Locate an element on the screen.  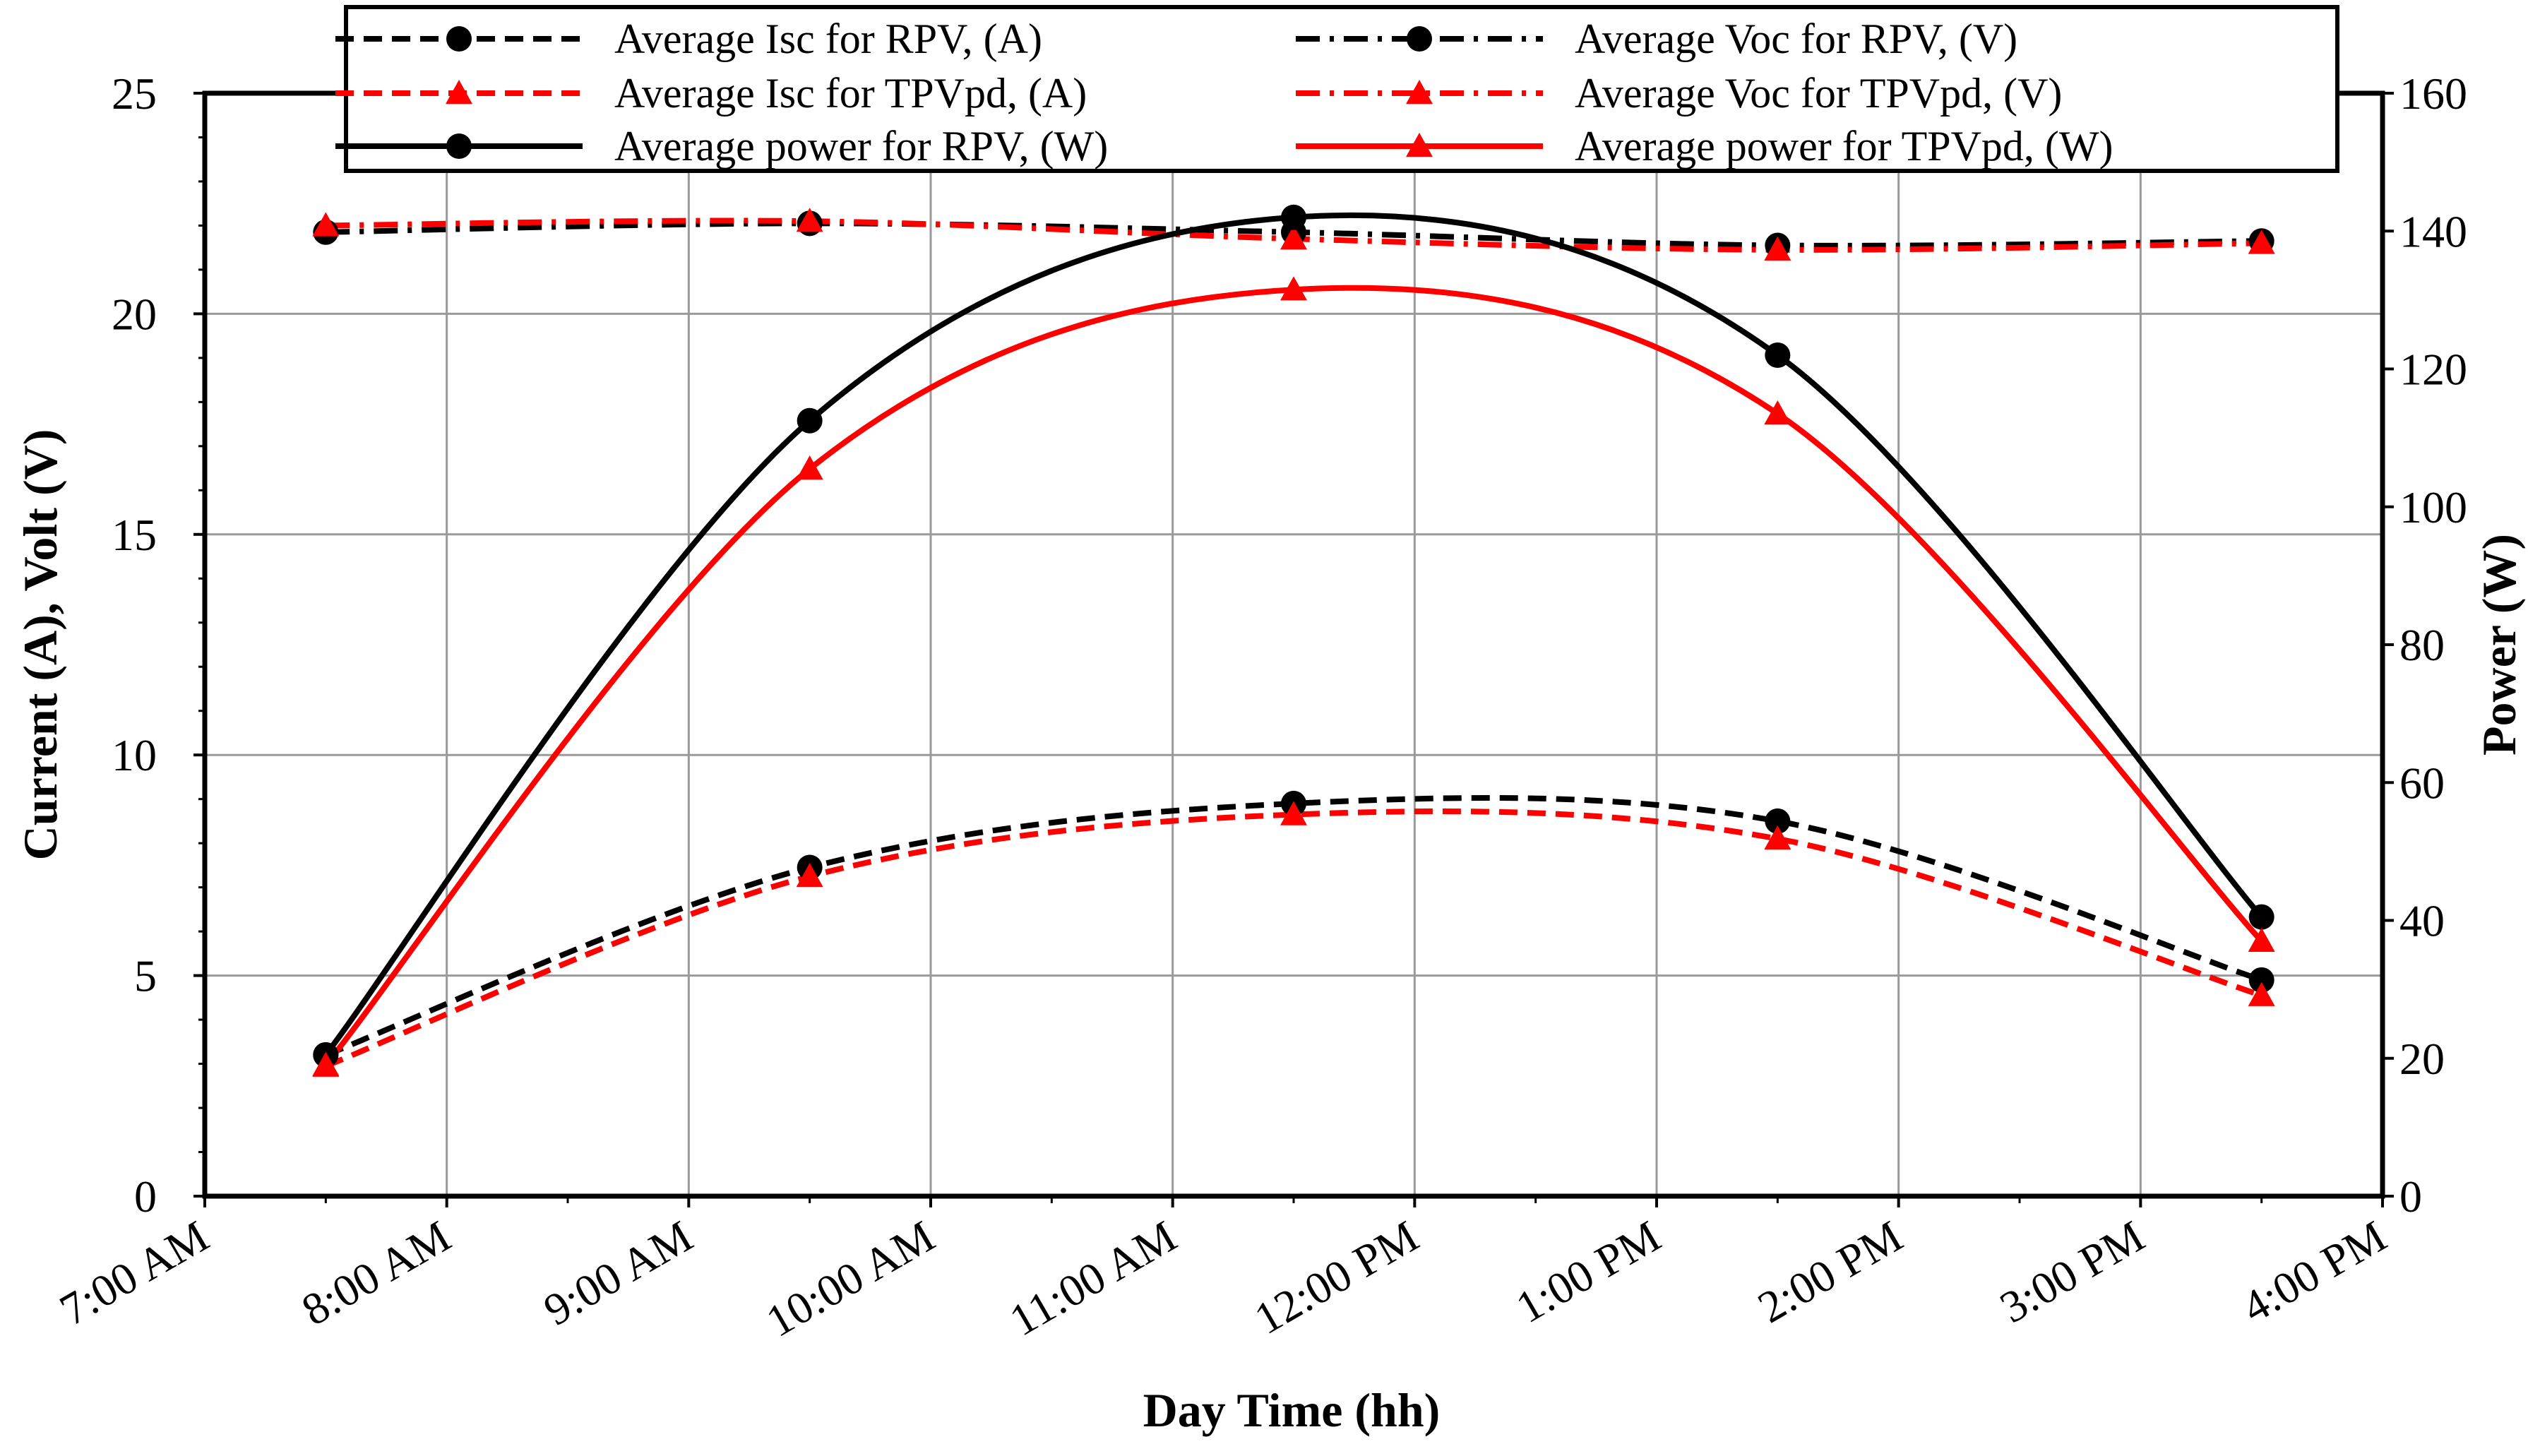
y-right-tick-label: 40 is located at coordinates (2422, 921).